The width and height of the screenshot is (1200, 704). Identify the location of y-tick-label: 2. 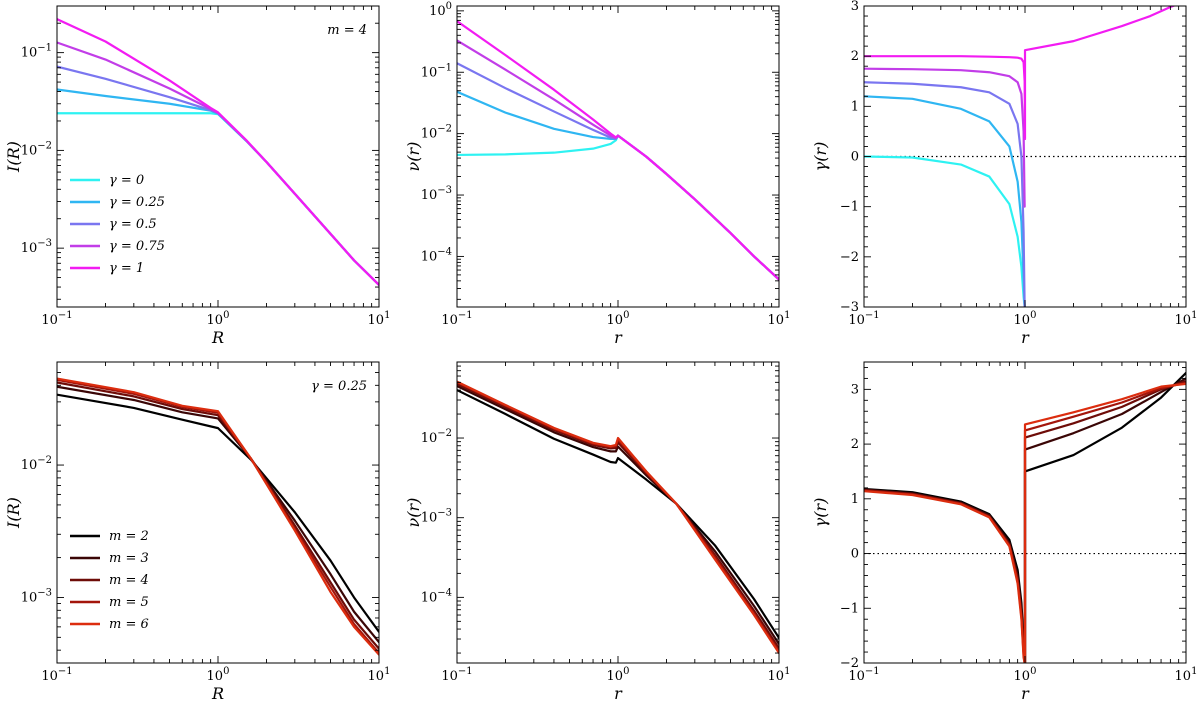
(855, 56).